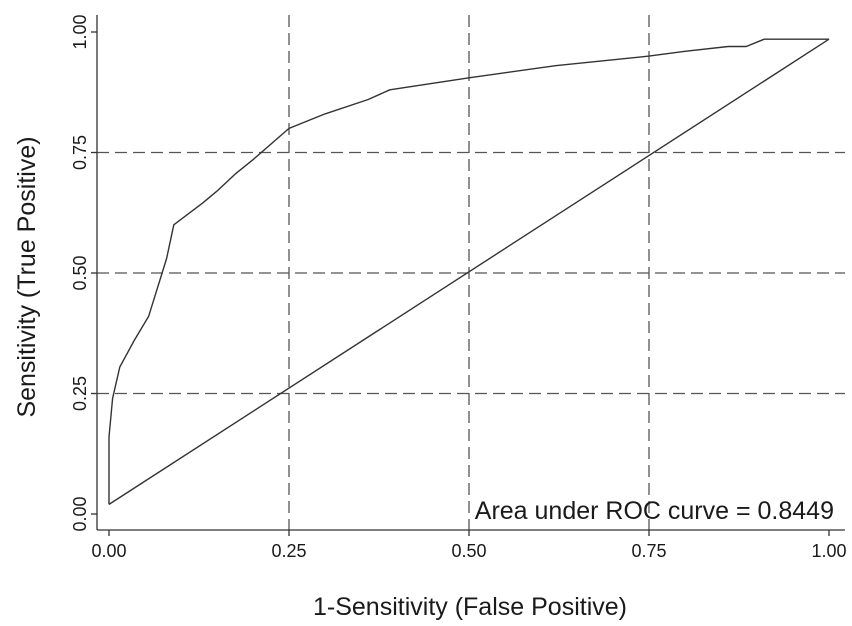  Describe the element at coordinates (80, 152) in the screenshot. I see `y-tick-label: 0.75` at that location.